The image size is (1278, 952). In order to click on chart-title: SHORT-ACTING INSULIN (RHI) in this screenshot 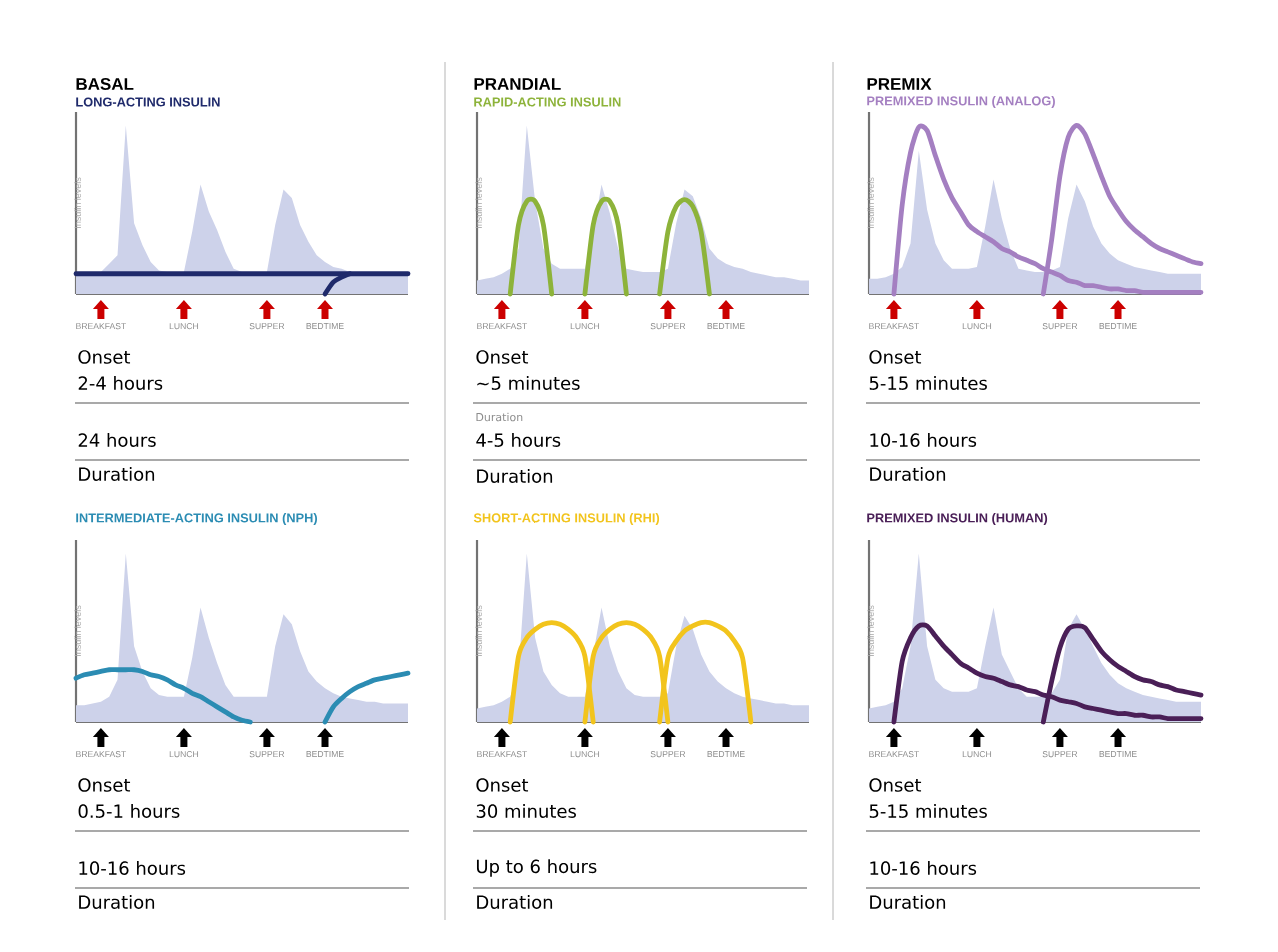, I will do `click(566, 519)`.